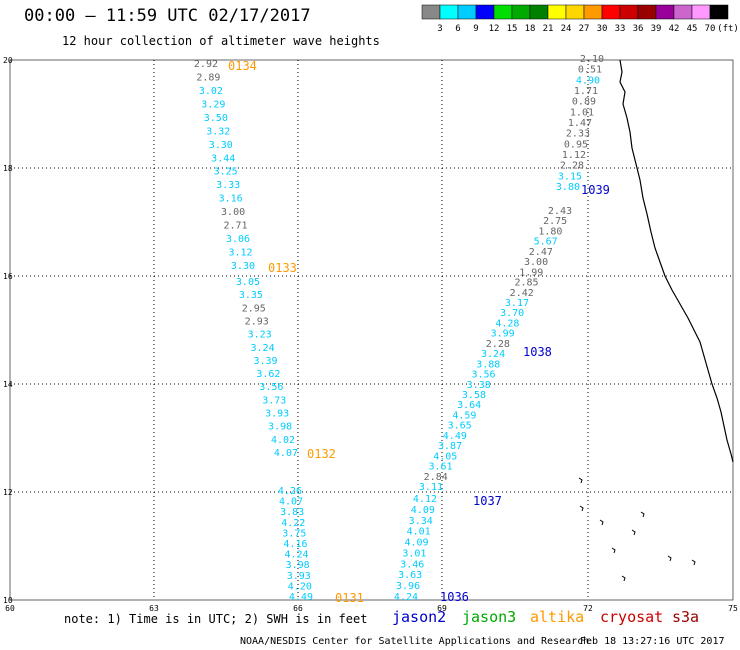  What do you see at coordinates (460, 426) in the screenshot?
I see `wave-height-value: 3.65` at bounding box center [460, 426].